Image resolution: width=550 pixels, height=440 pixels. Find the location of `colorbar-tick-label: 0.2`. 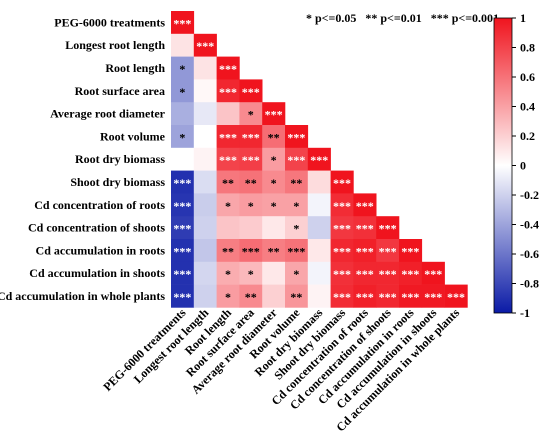

colorbar-tick-label: 0.2 is located at coordinates (527, 136).